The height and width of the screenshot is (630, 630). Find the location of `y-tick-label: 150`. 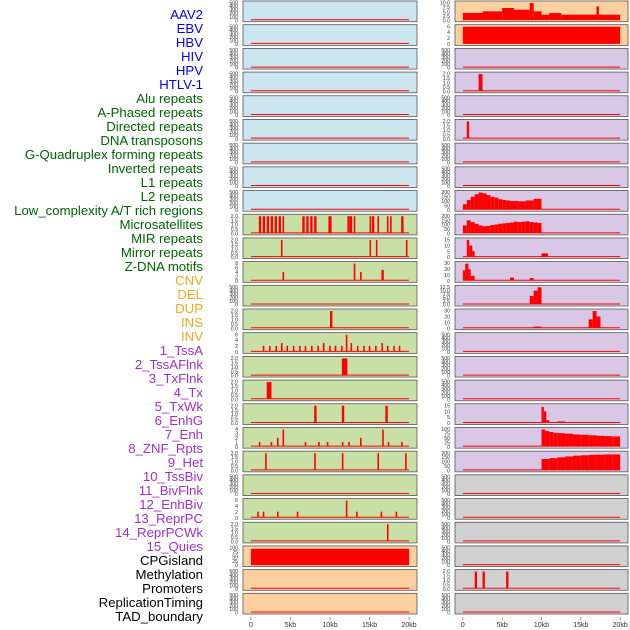

y-tick-label: 150 is located at coordinates (445, 198).